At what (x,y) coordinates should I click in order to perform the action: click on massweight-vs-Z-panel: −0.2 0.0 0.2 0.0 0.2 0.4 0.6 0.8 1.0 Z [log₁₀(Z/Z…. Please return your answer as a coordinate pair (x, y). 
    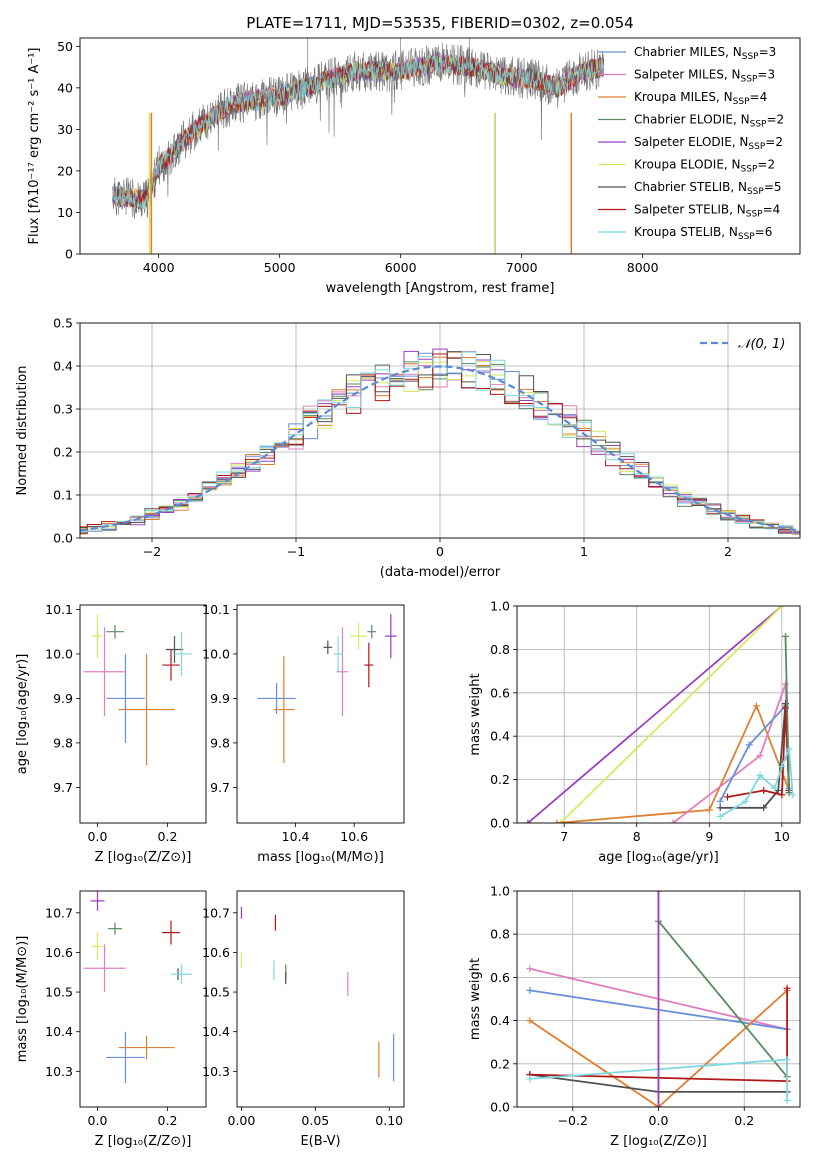
    Looking at the image, I should click on (634, 1016).